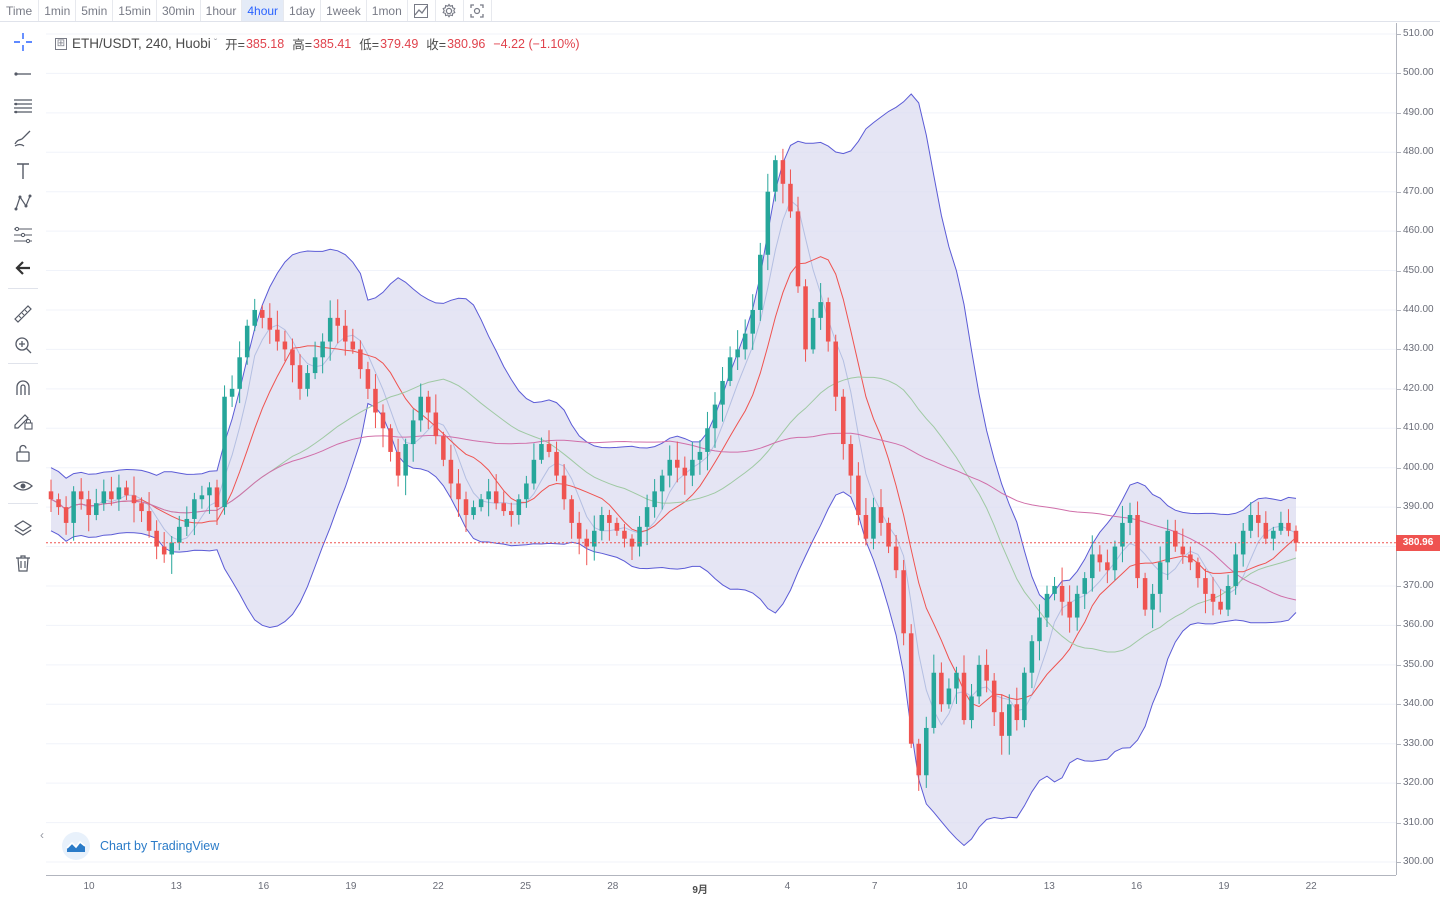 This screenshot has width=1440, height=900. What do you see at coordinates (1311, 886) in the screenshot?
I see `time-tick-label: 22` at bounding box center [1311, 886].